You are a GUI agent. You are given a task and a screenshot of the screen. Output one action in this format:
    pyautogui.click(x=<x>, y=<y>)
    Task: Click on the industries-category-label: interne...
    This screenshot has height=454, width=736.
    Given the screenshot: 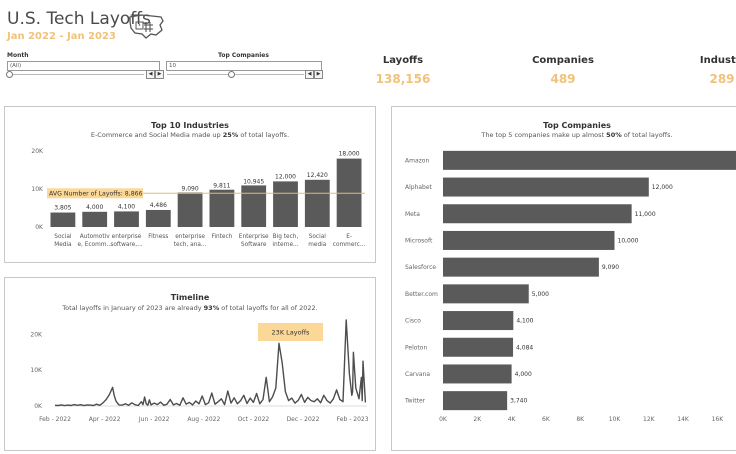 What is the action you would take?
    pyautogui.click(x=285, y=245)
    